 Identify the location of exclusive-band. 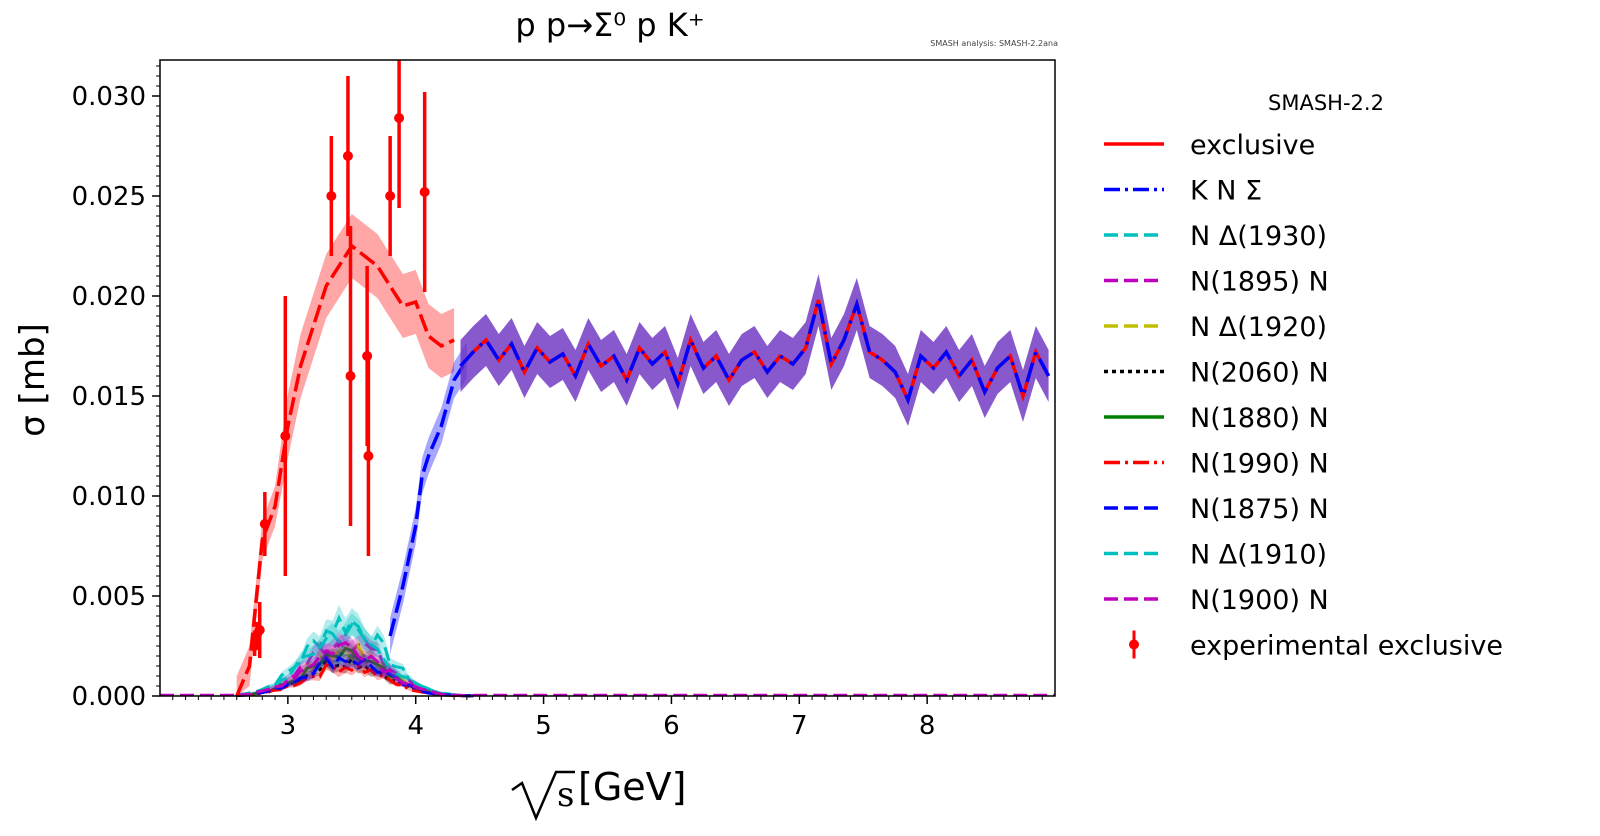
(345, 455).